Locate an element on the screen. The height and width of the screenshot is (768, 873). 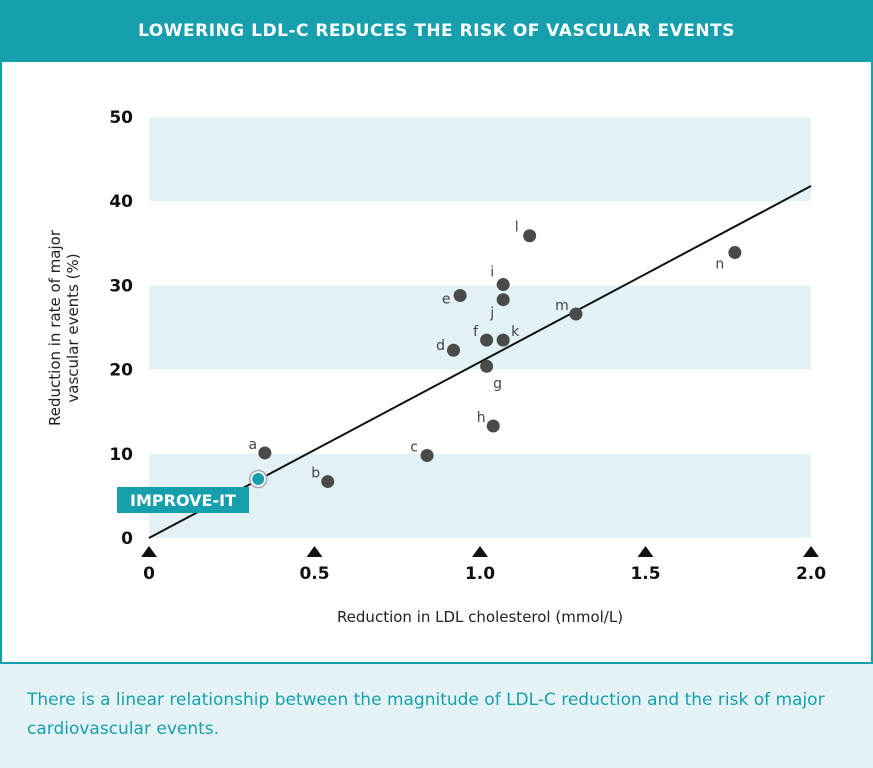
highlight-point is located at coordinates (258, 479).